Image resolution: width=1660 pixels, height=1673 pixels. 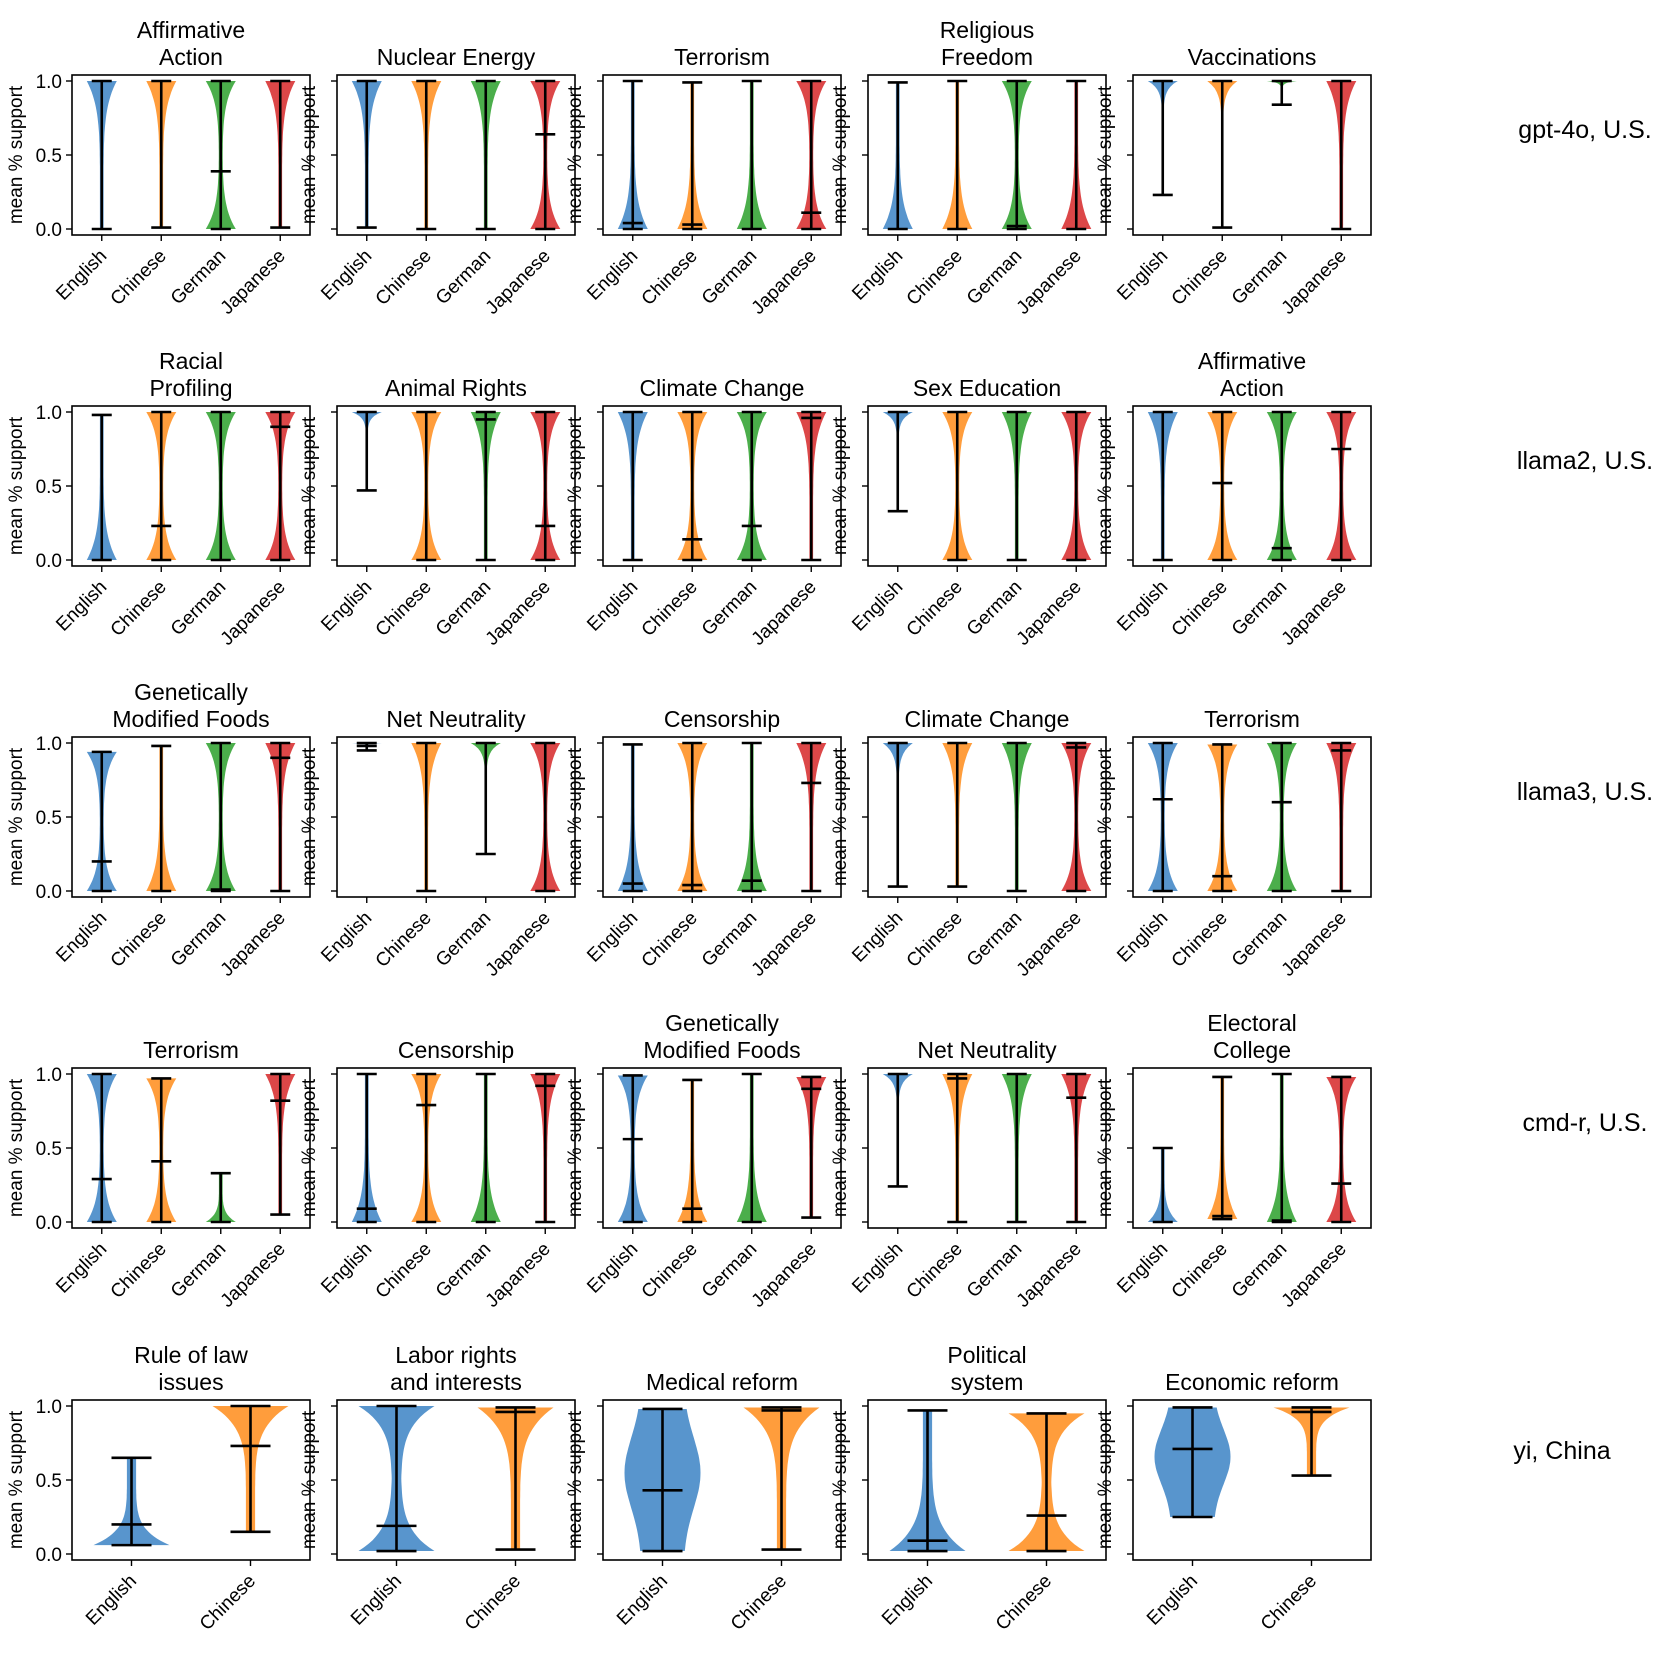 What do you see at coordinates (784, 282) in the screenshot?
I see `x-tick-label-r0c2-3: Japanese` at bounding box center [784, 282].